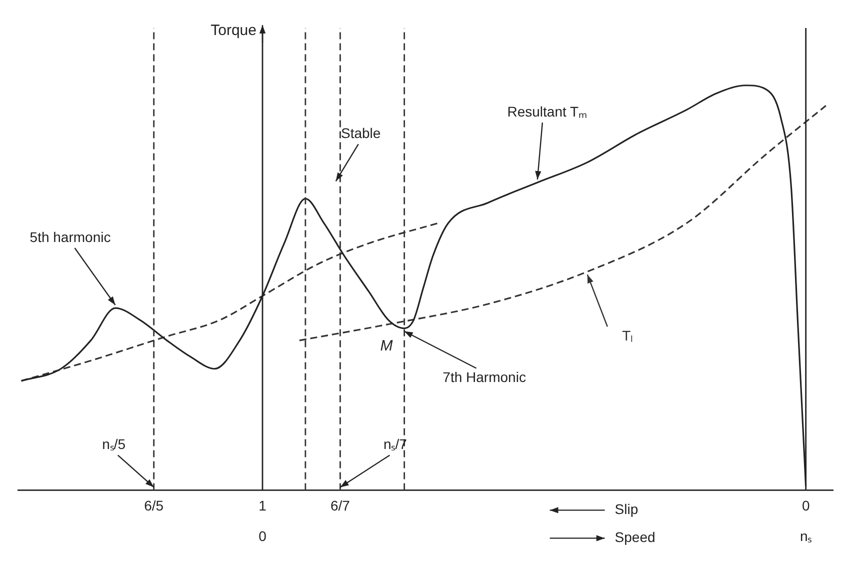  Describe the element at coordinates (484, 377) in the screenshot. I see `annotation: 7th Harmonic` at that location.